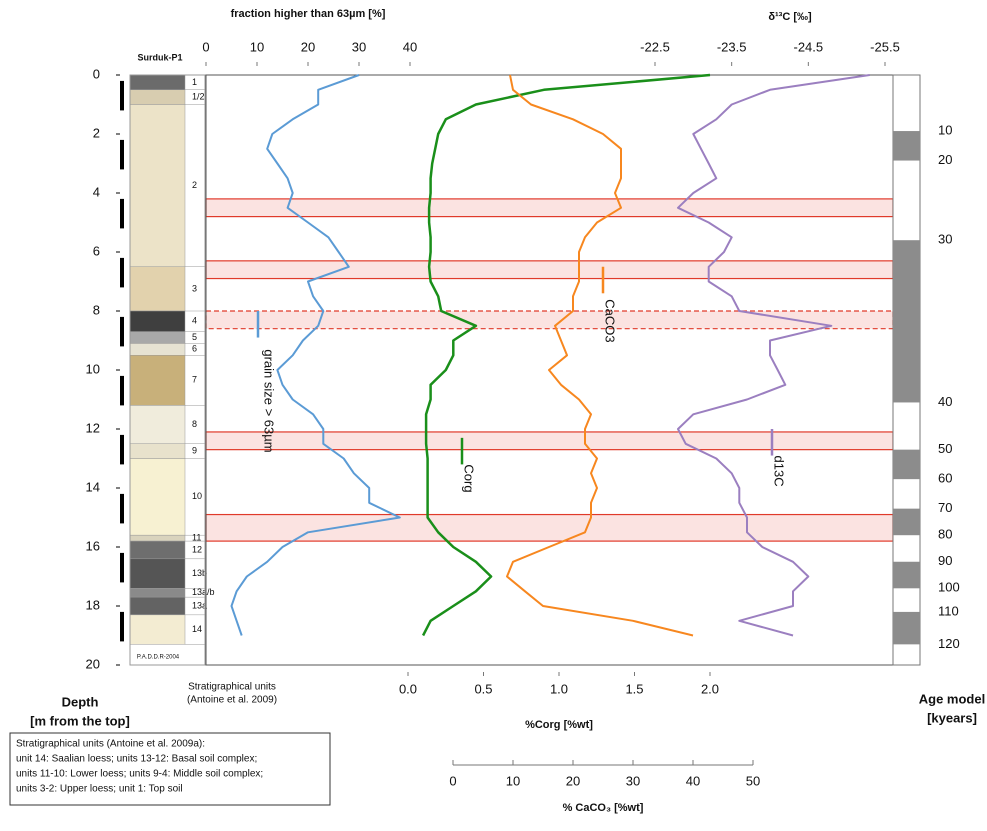 The width and height of the screenshot is (987, 831). I want to click on unit-label: 13b, so click(199, 573).